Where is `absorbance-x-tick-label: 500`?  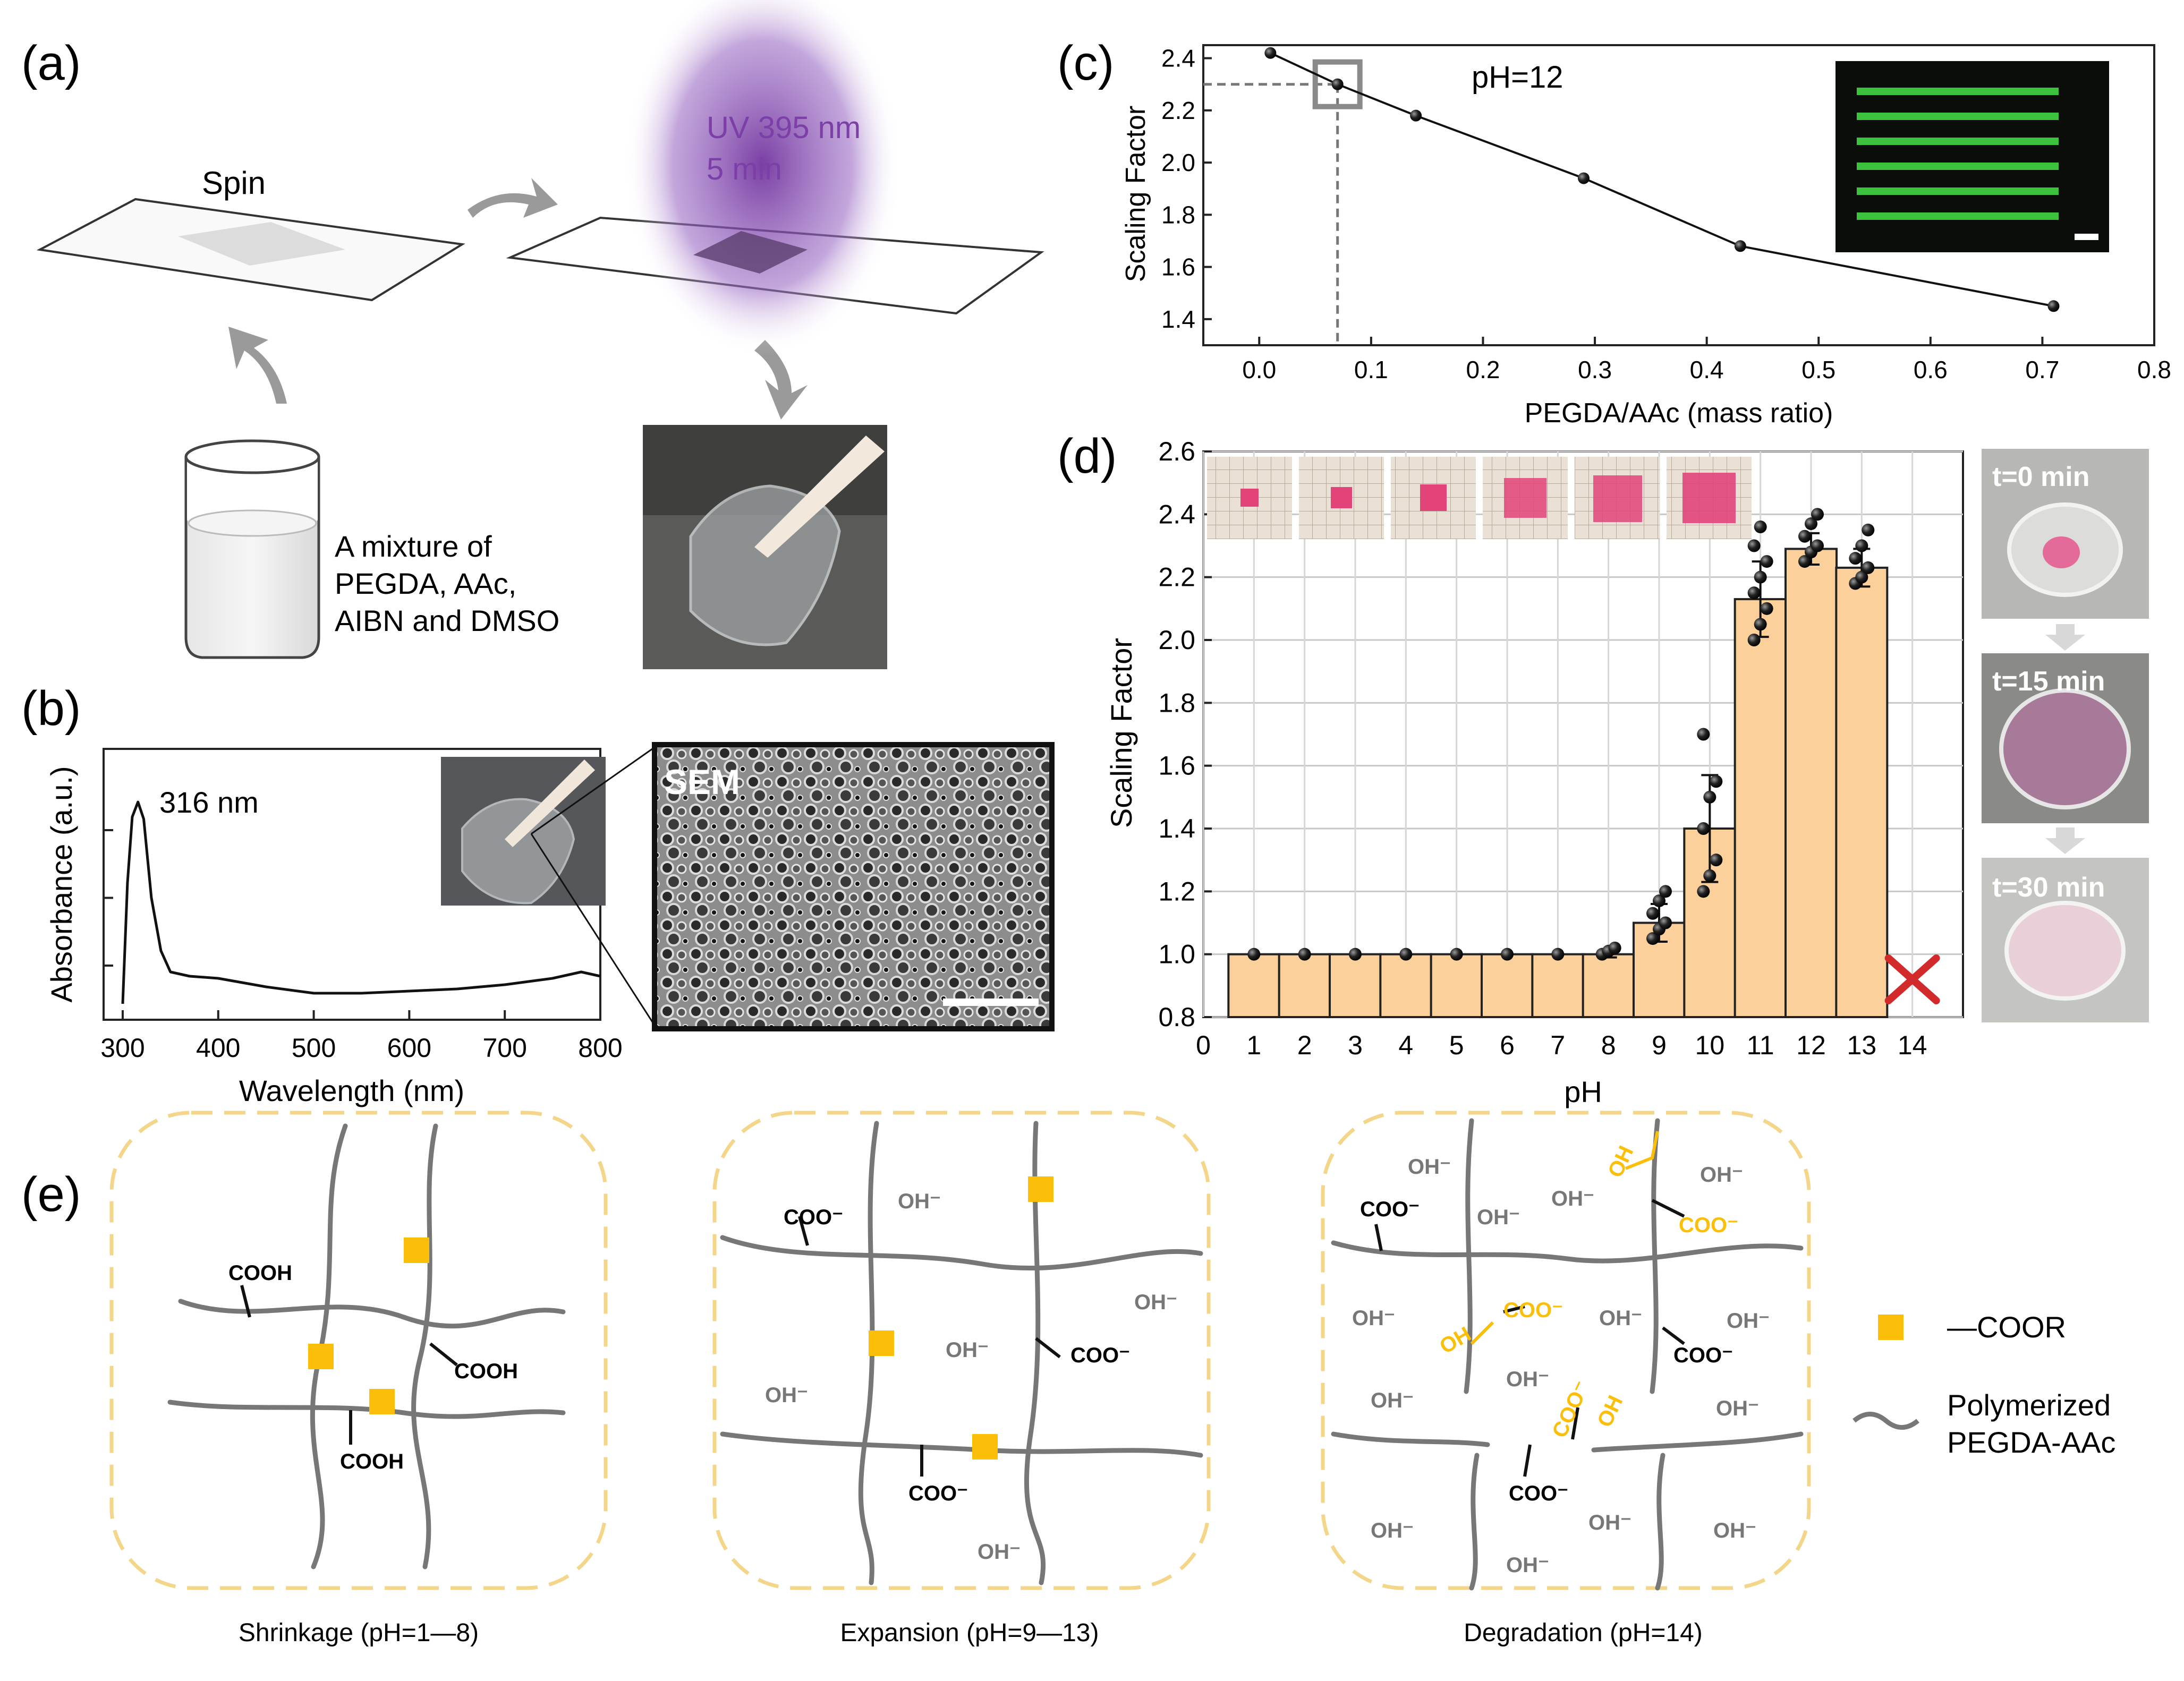
absorbance-x-tick-label: 500 is located at coordinates (314, 1048).